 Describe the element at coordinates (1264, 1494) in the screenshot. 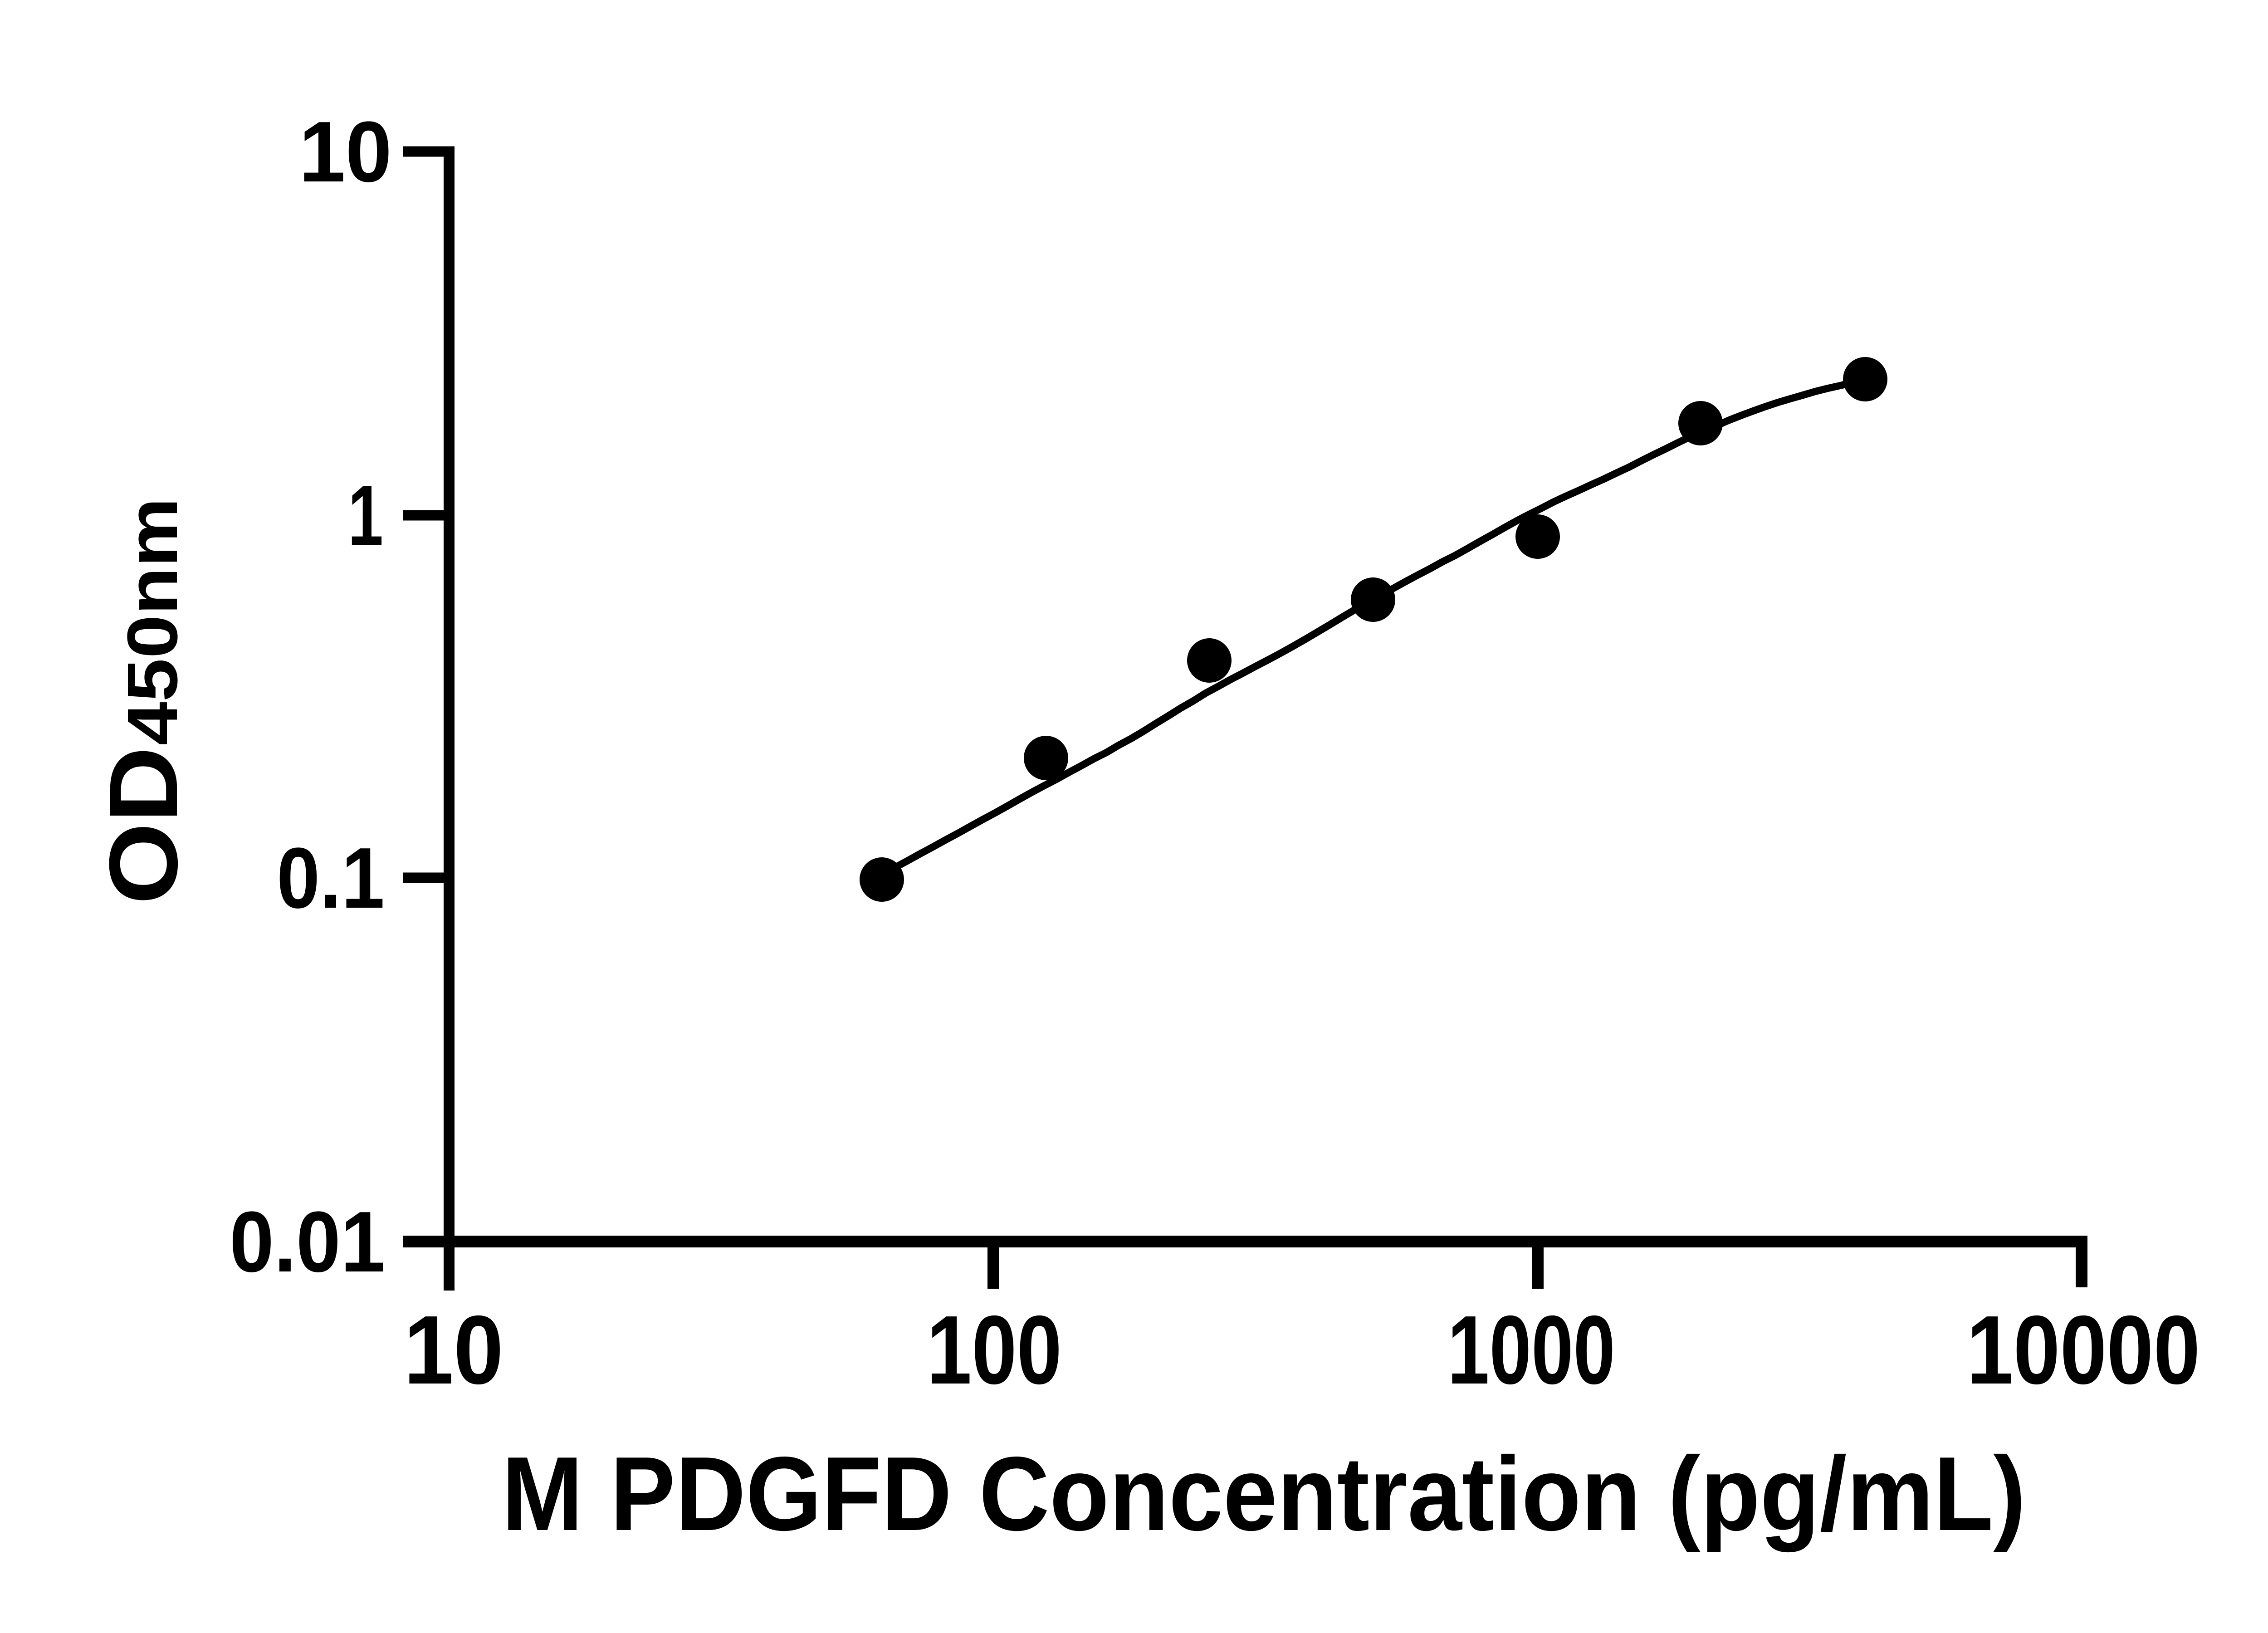

I see `svg-text: M PDGFD Concentration (pg/mL)` at that location.